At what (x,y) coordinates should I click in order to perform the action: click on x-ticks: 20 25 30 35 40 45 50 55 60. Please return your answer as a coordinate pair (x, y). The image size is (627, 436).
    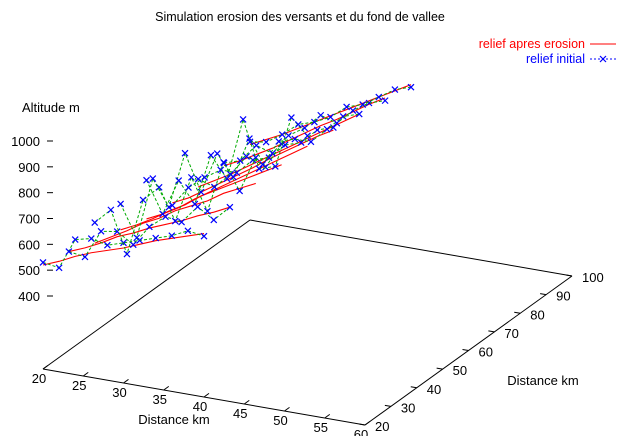
    Looking at the image, I should click on (201, 400).